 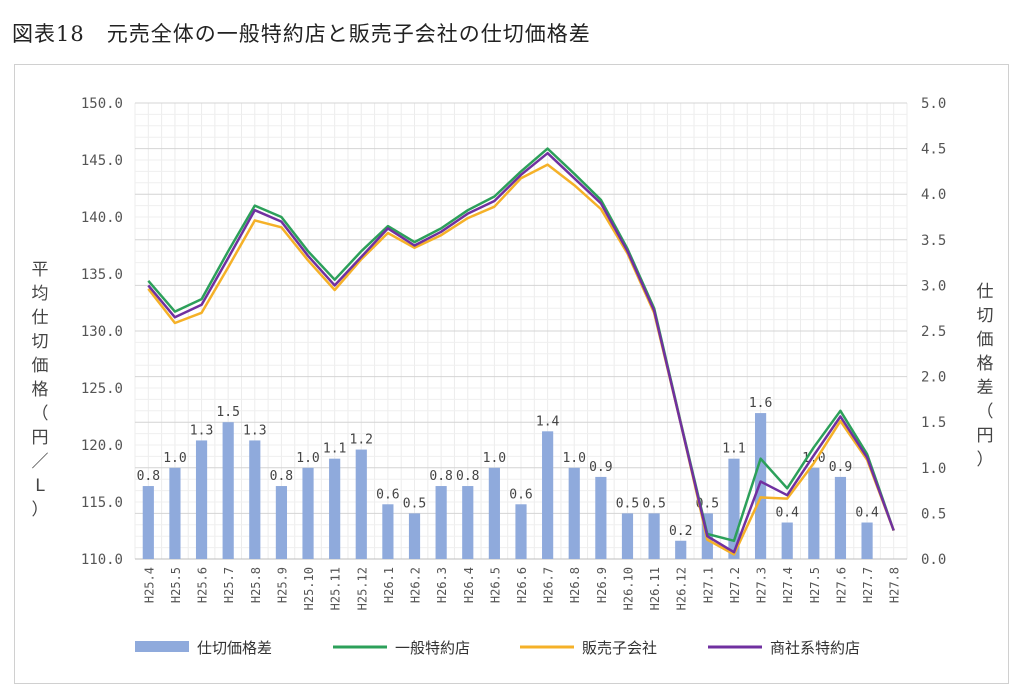 I want to click on x-tick-label: H27.8, so click(x=895, y=585).